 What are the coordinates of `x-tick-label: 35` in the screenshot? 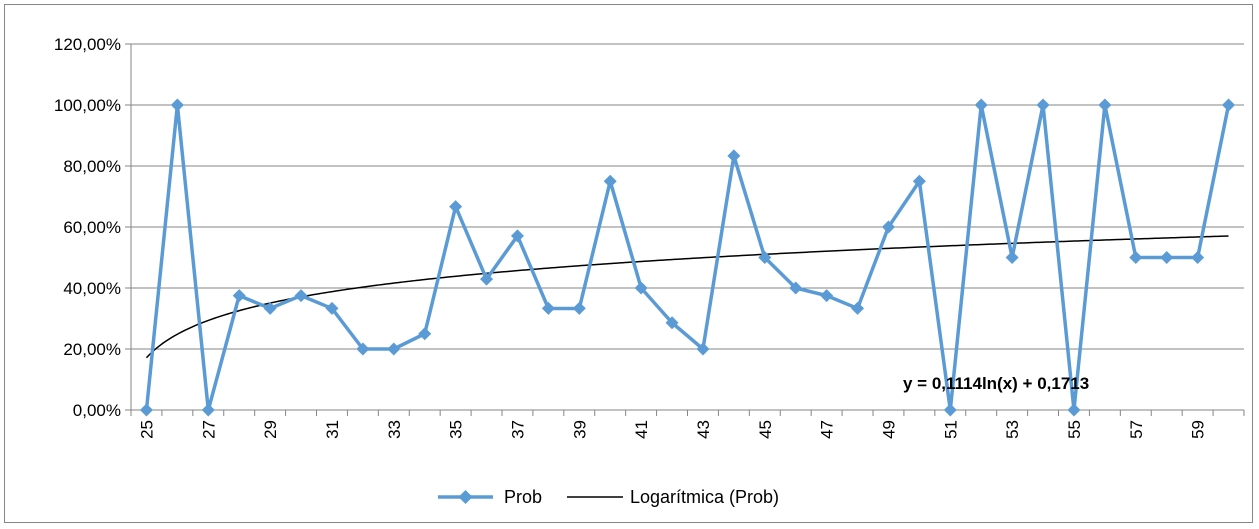 It's located at (456, 429).